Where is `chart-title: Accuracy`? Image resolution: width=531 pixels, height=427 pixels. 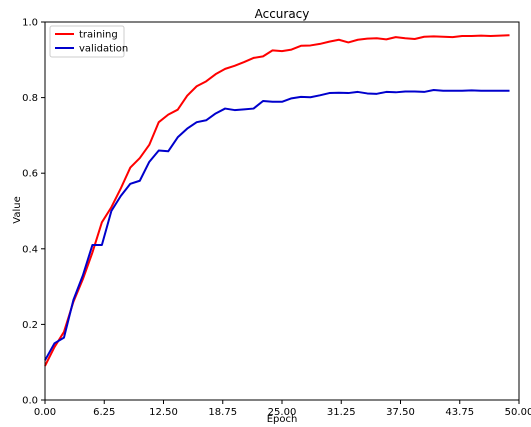 chart-title: Accuracy is located at coordinates (282, 14).